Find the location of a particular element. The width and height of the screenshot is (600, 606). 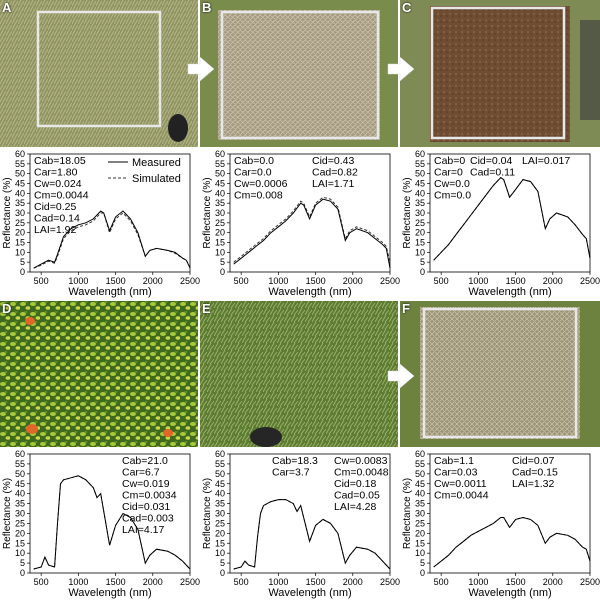

model-parameter: LAI=4.28 is located at coordinates (355, 507).